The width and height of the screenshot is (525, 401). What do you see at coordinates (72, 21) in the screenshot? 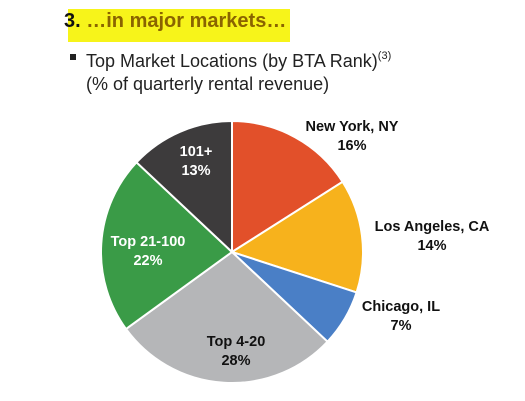
I see `section-number: 3.` at bounding box center [72, 21].